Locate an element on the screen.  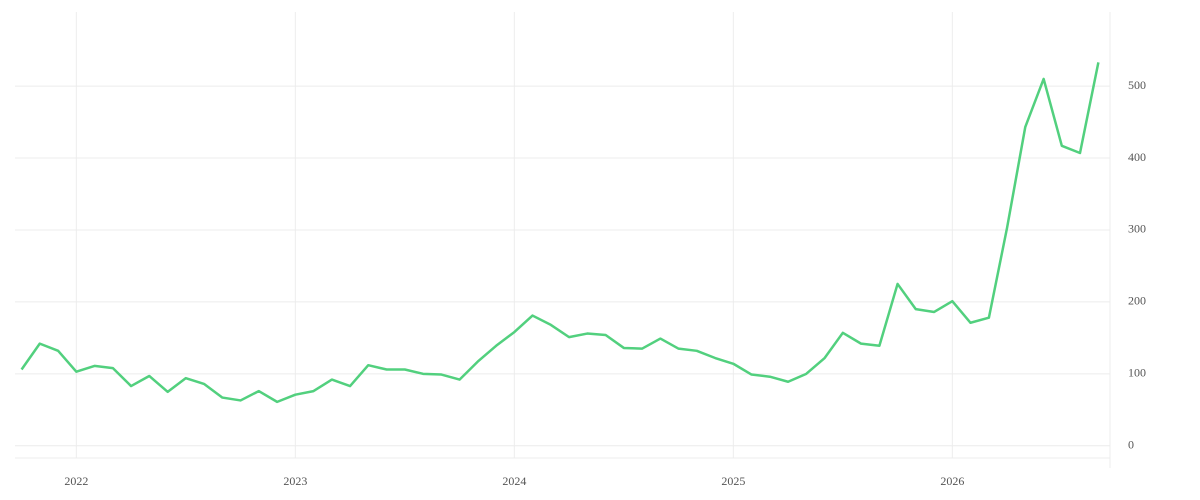
y-tick-label: 300 is located at coordinates (1137, 229).